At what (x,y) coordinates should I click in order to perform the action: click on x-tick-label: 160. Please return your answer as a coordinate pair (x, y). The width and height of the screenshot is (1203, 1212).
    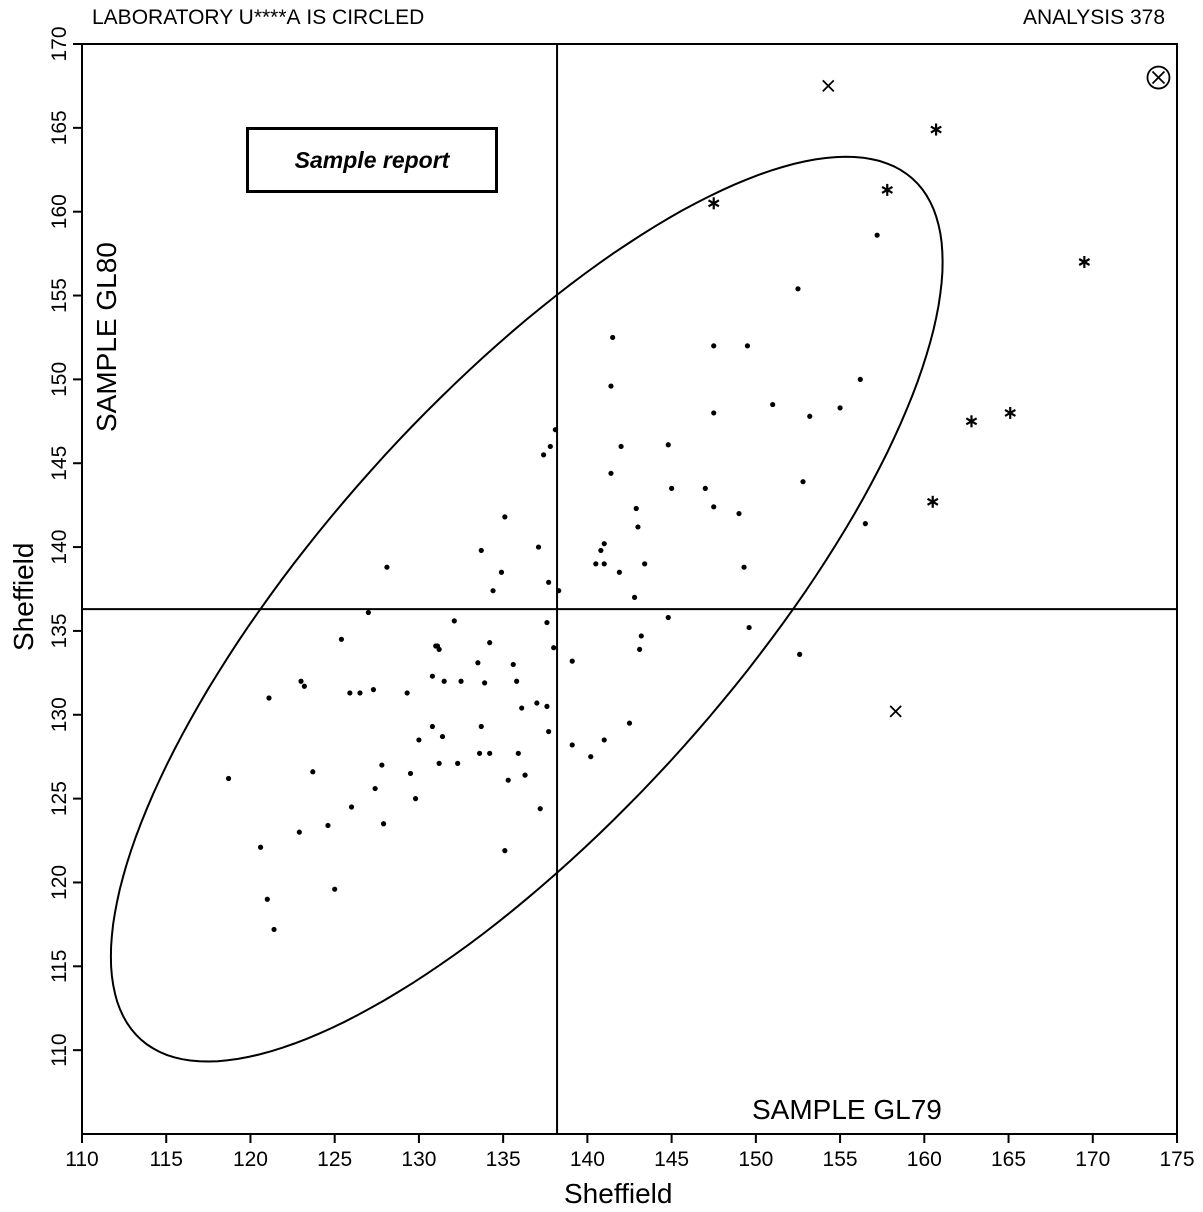
    Looking at the image, I should click on (924, 1159).